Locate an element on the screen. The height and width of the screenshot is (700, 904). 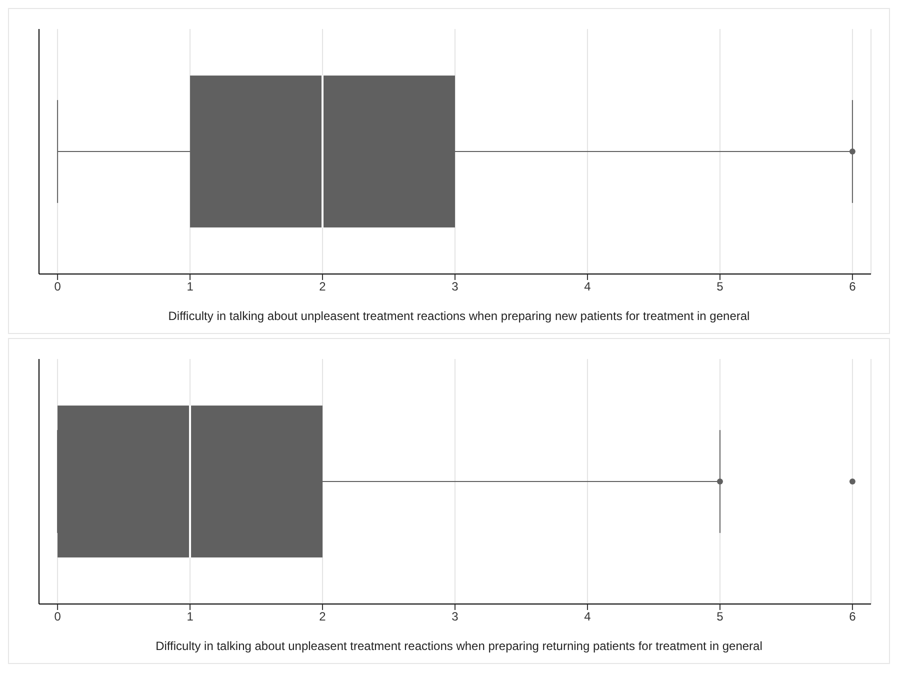
x-axis-title: Difficulty in talking about unpleasent treatment reactions when preparing returning patients for treatment in general is located at coordinates (459, 647).